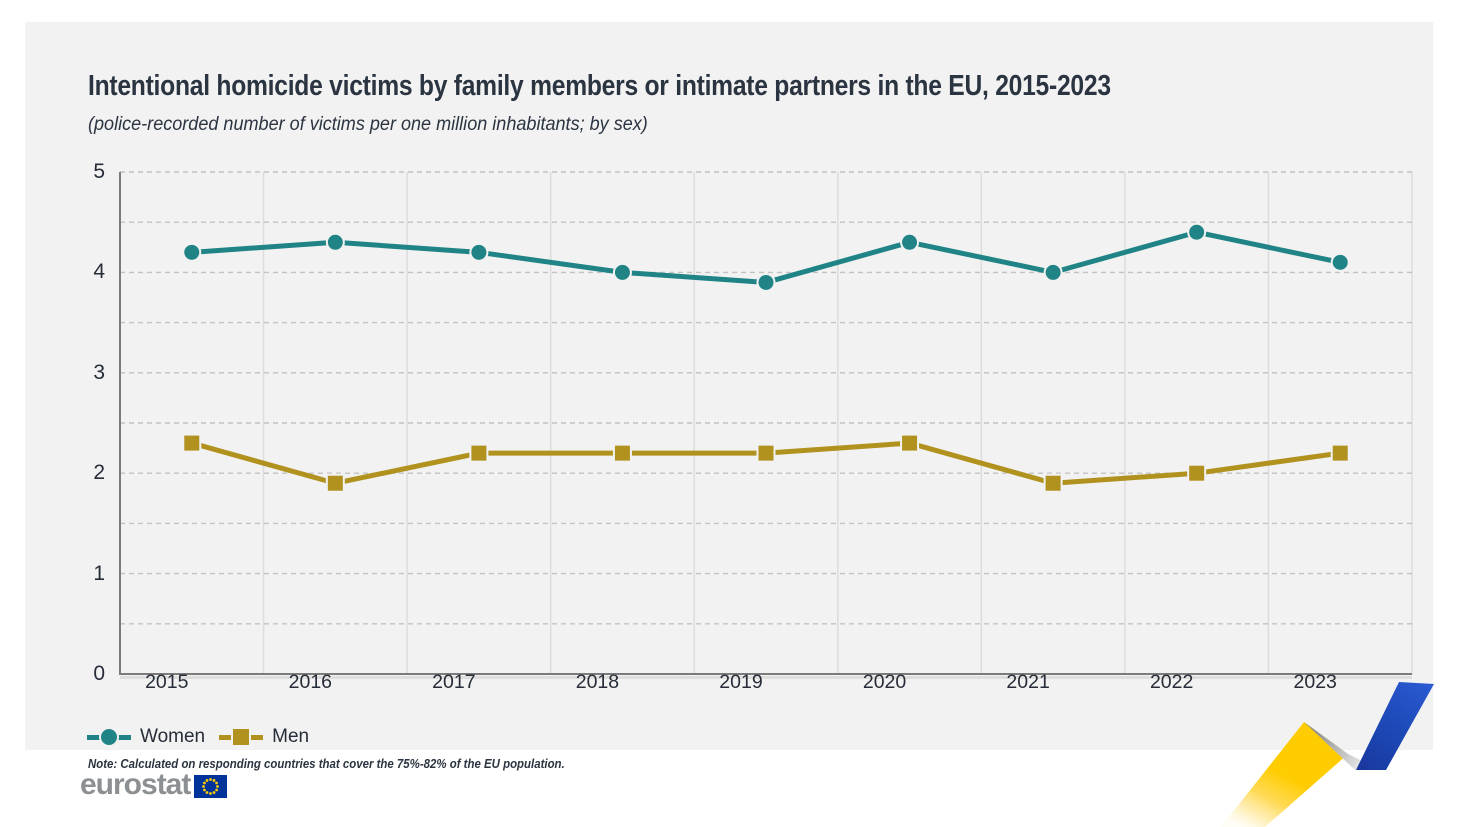  Describe the element at coordinates (99, 473) in the screenshot. I see `y-axis-tick-label: 2` at that location.